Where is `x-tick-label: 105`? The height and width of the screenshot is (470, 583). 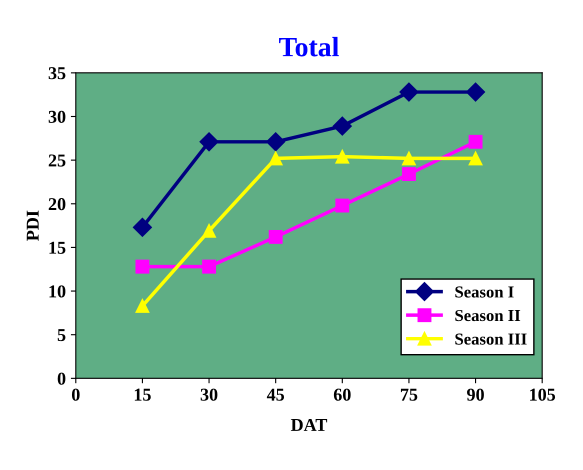 x-tick-label: 105 is located at coordinates (543, 394).